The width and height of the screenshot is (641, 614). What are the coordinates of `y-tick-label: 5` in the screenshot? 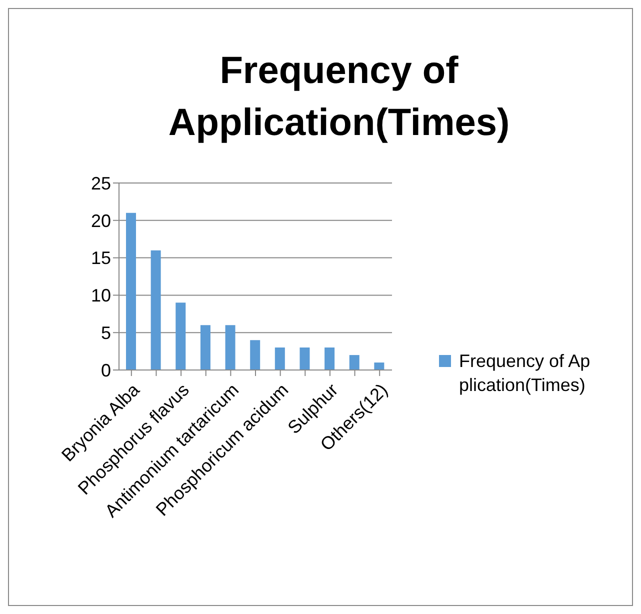 It's located at (105, 332).